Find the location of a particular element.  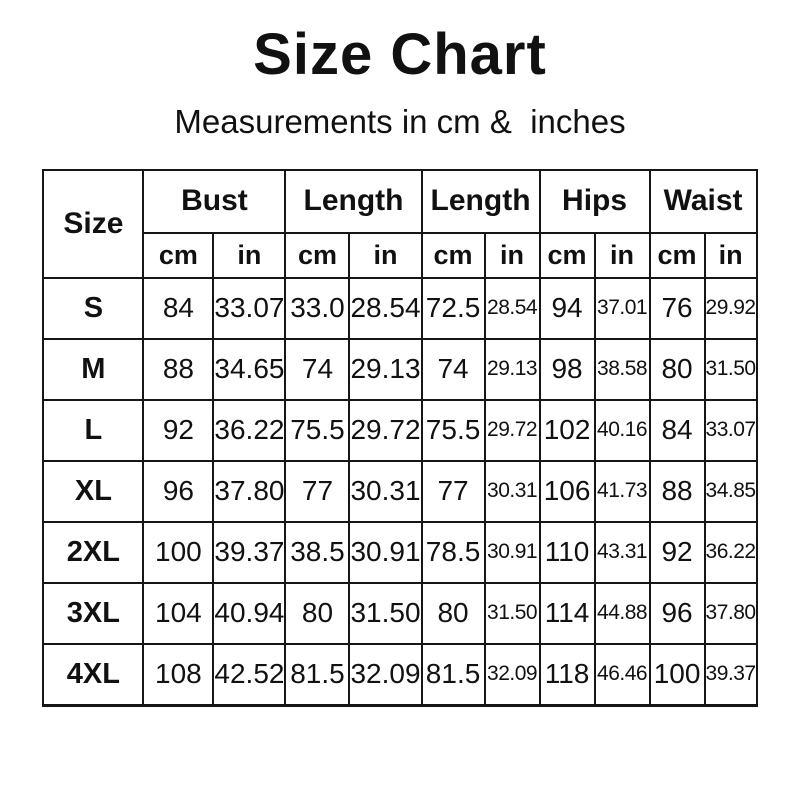

cell-bust-cm: 100 is located at coordinates (178, 552).